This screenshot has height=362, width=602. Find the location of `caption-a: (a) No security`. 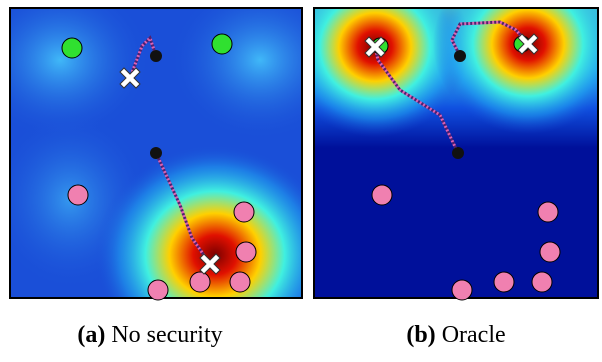

caption-a: (a) No security is located at coordinates (149, 335).